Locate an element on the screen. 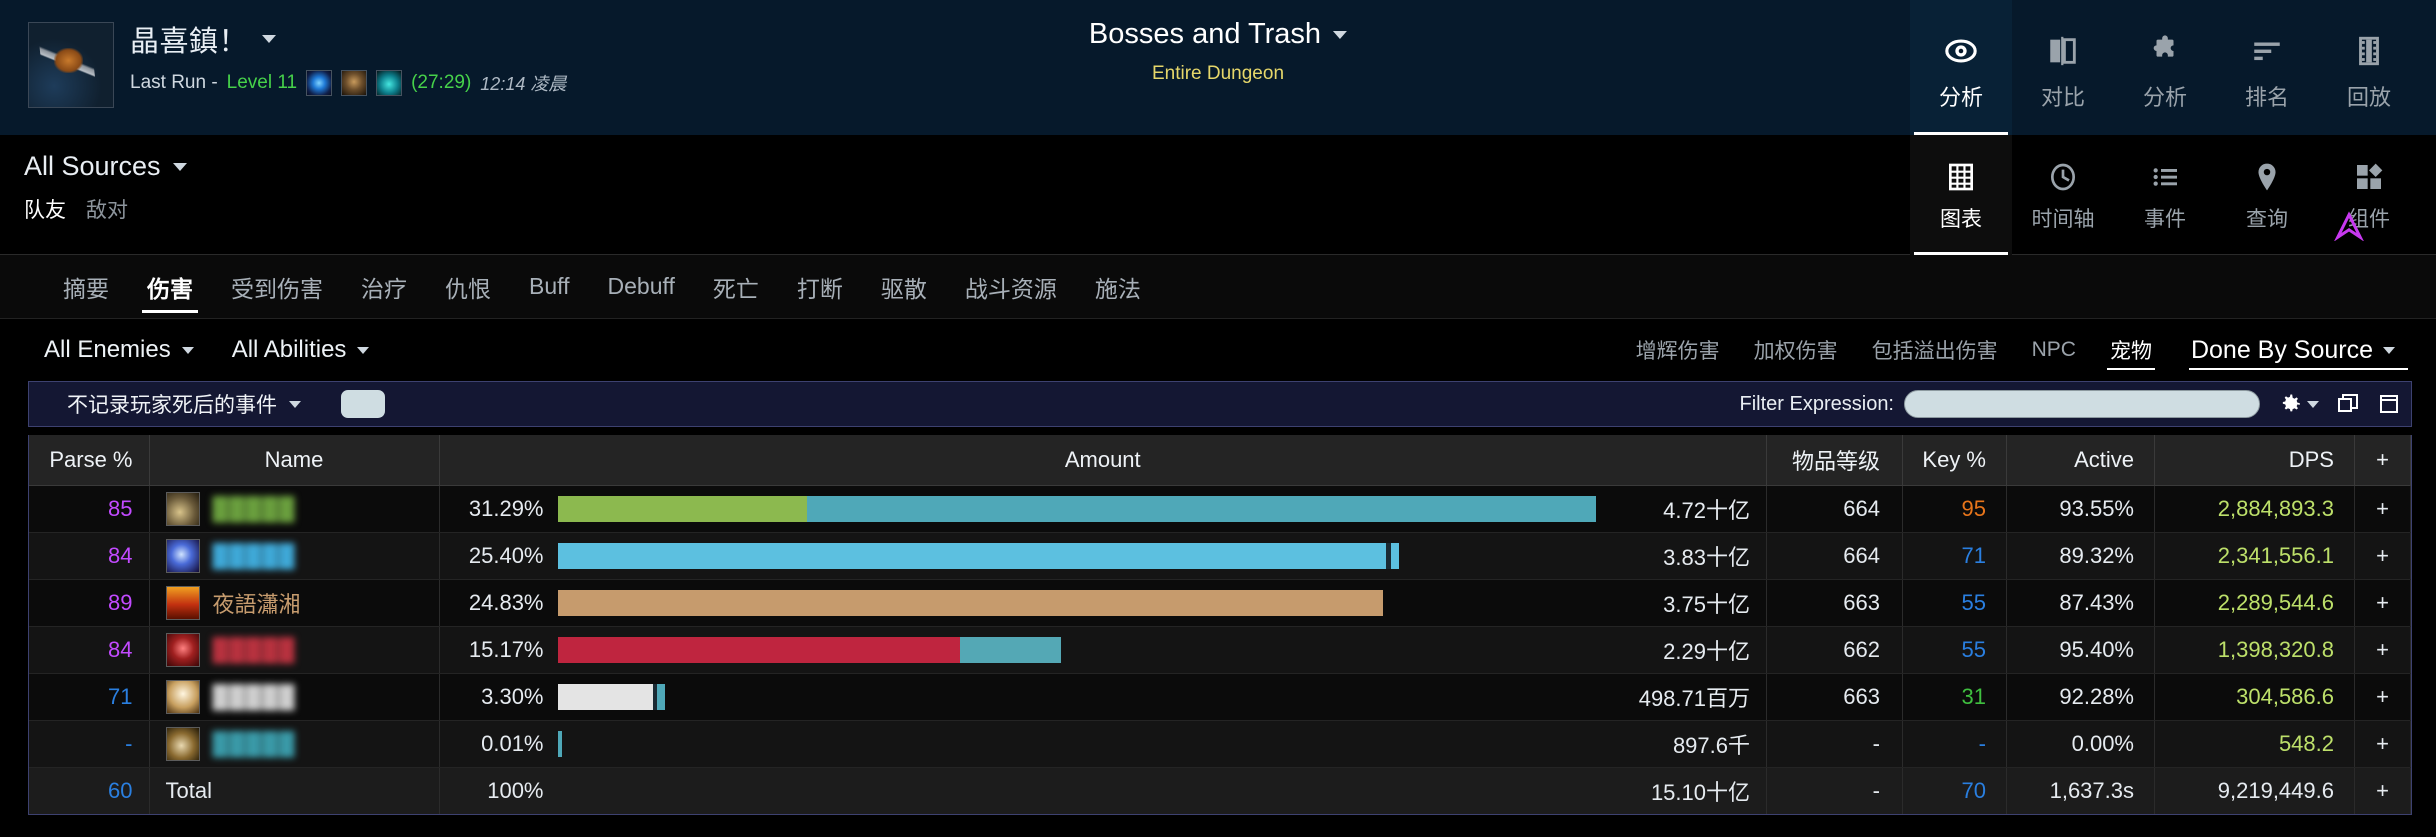  col-active: Active is located at coordinates (2080, 460).